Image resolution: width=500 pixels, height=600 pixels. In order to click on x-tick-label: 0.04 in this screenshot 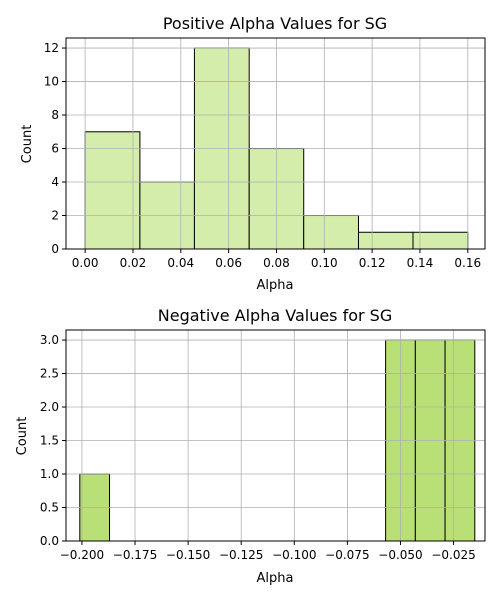, I will do `click(180, 263)`.